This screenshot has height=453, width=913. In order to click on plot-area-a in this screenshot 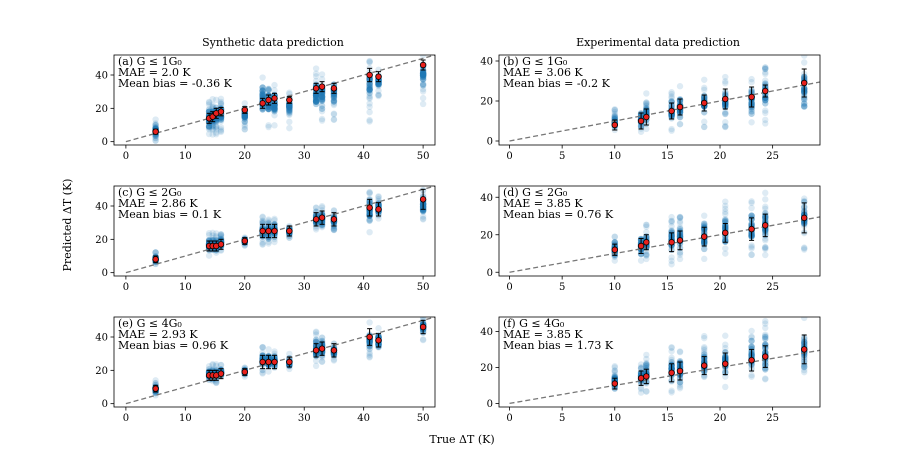, I will do `click(280, 99)`.